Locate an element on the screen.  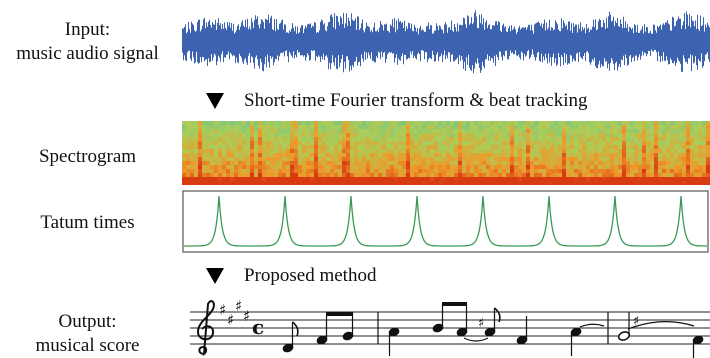
measure-2-notes: ♯ is located at coordinates (496, 329).